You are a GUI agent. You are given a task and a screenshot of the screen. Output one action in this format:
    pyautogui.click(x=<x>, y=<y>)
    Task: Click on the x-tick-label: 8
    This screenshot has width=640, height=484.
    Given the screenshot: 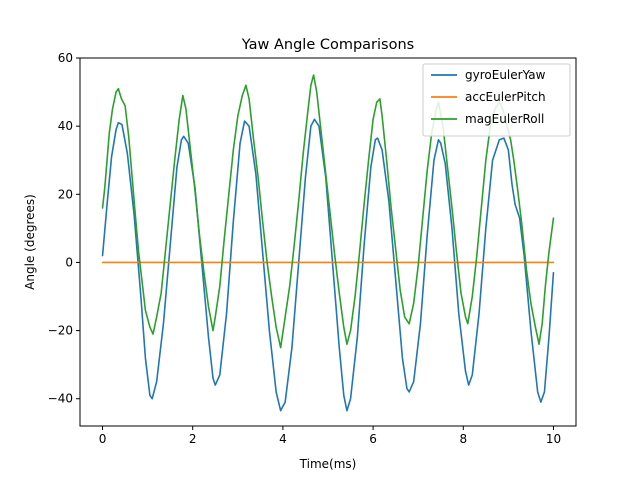 What is the action you would take?
    pyautogui.click(x=463, y=439)
    